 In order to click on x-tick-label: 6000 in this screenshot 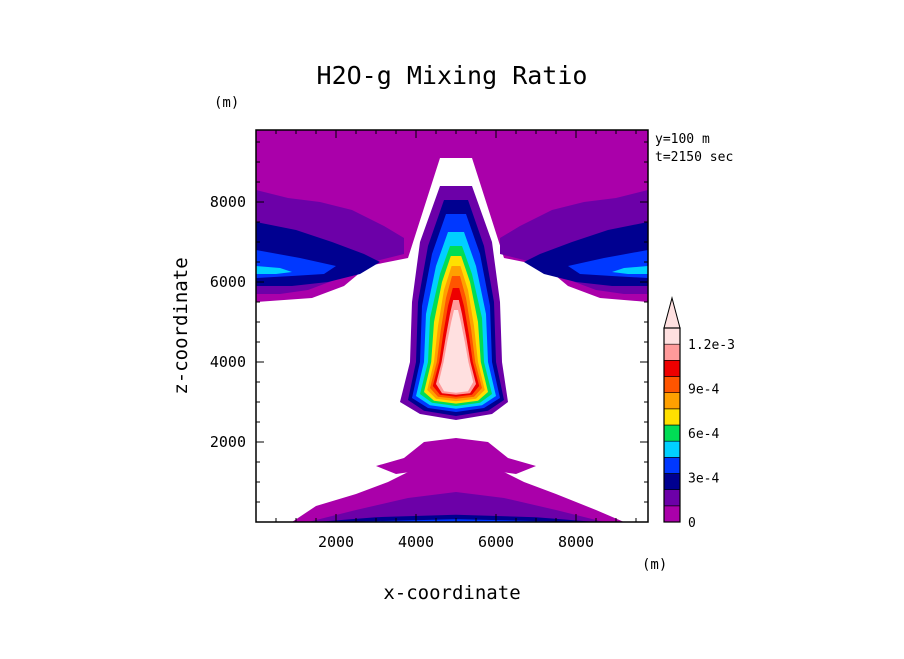, I will do `click(496, 542)`.